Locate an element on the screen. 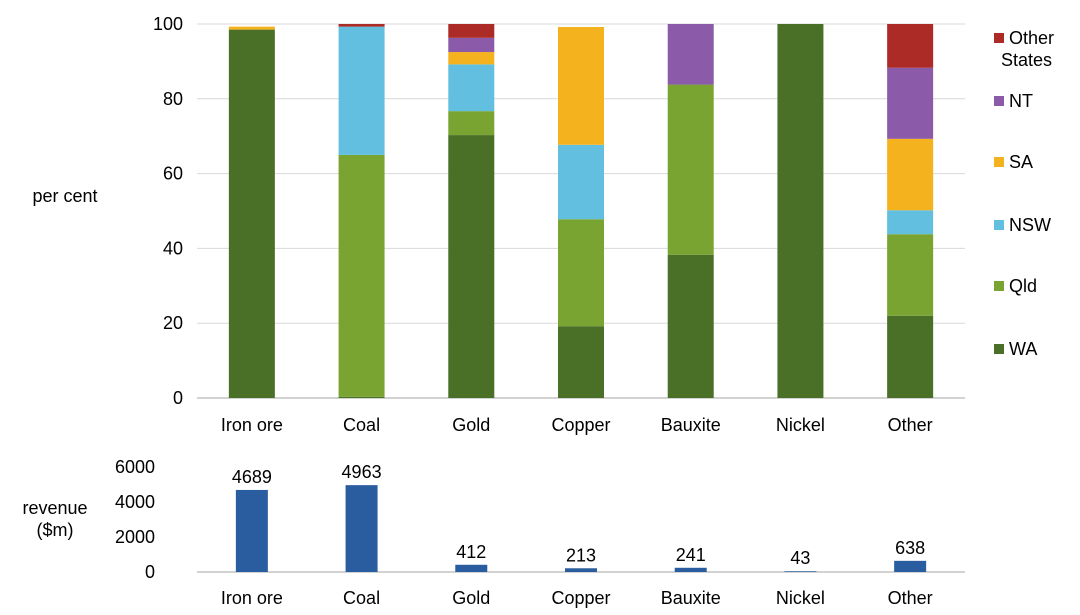  y-tick-label: 6000 is located at coordinates (135, 467).